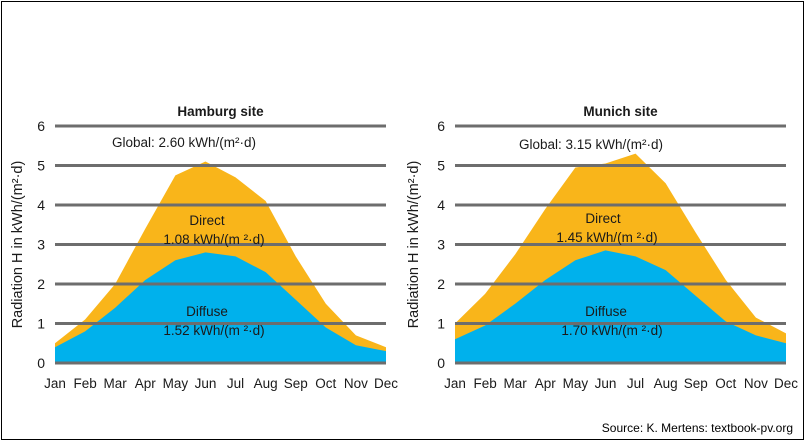  What do you see at coordinates (213, 239) in the screenshot?
I see `direct-value: 1.08 kWh/(m ²·d)` at bounding box center [213, 239].